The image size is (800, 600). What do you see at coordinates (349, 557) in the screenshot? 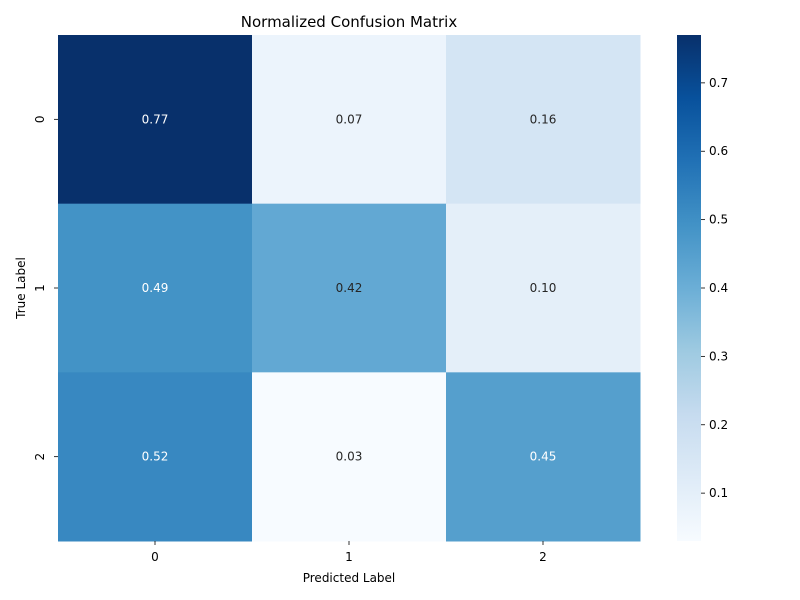
I see `x-tick-label: 1` at bounding box center [349, 557].